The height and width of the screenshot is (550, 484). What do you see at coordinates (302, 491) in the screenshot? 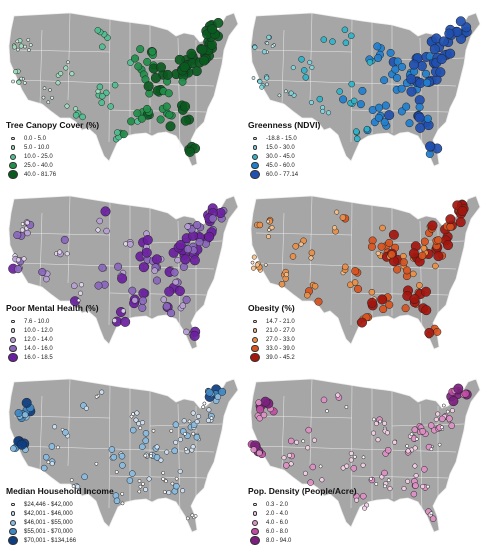
I see `legend-title: Pop. Density (People/Acre)` at bounding box center [302, 491].